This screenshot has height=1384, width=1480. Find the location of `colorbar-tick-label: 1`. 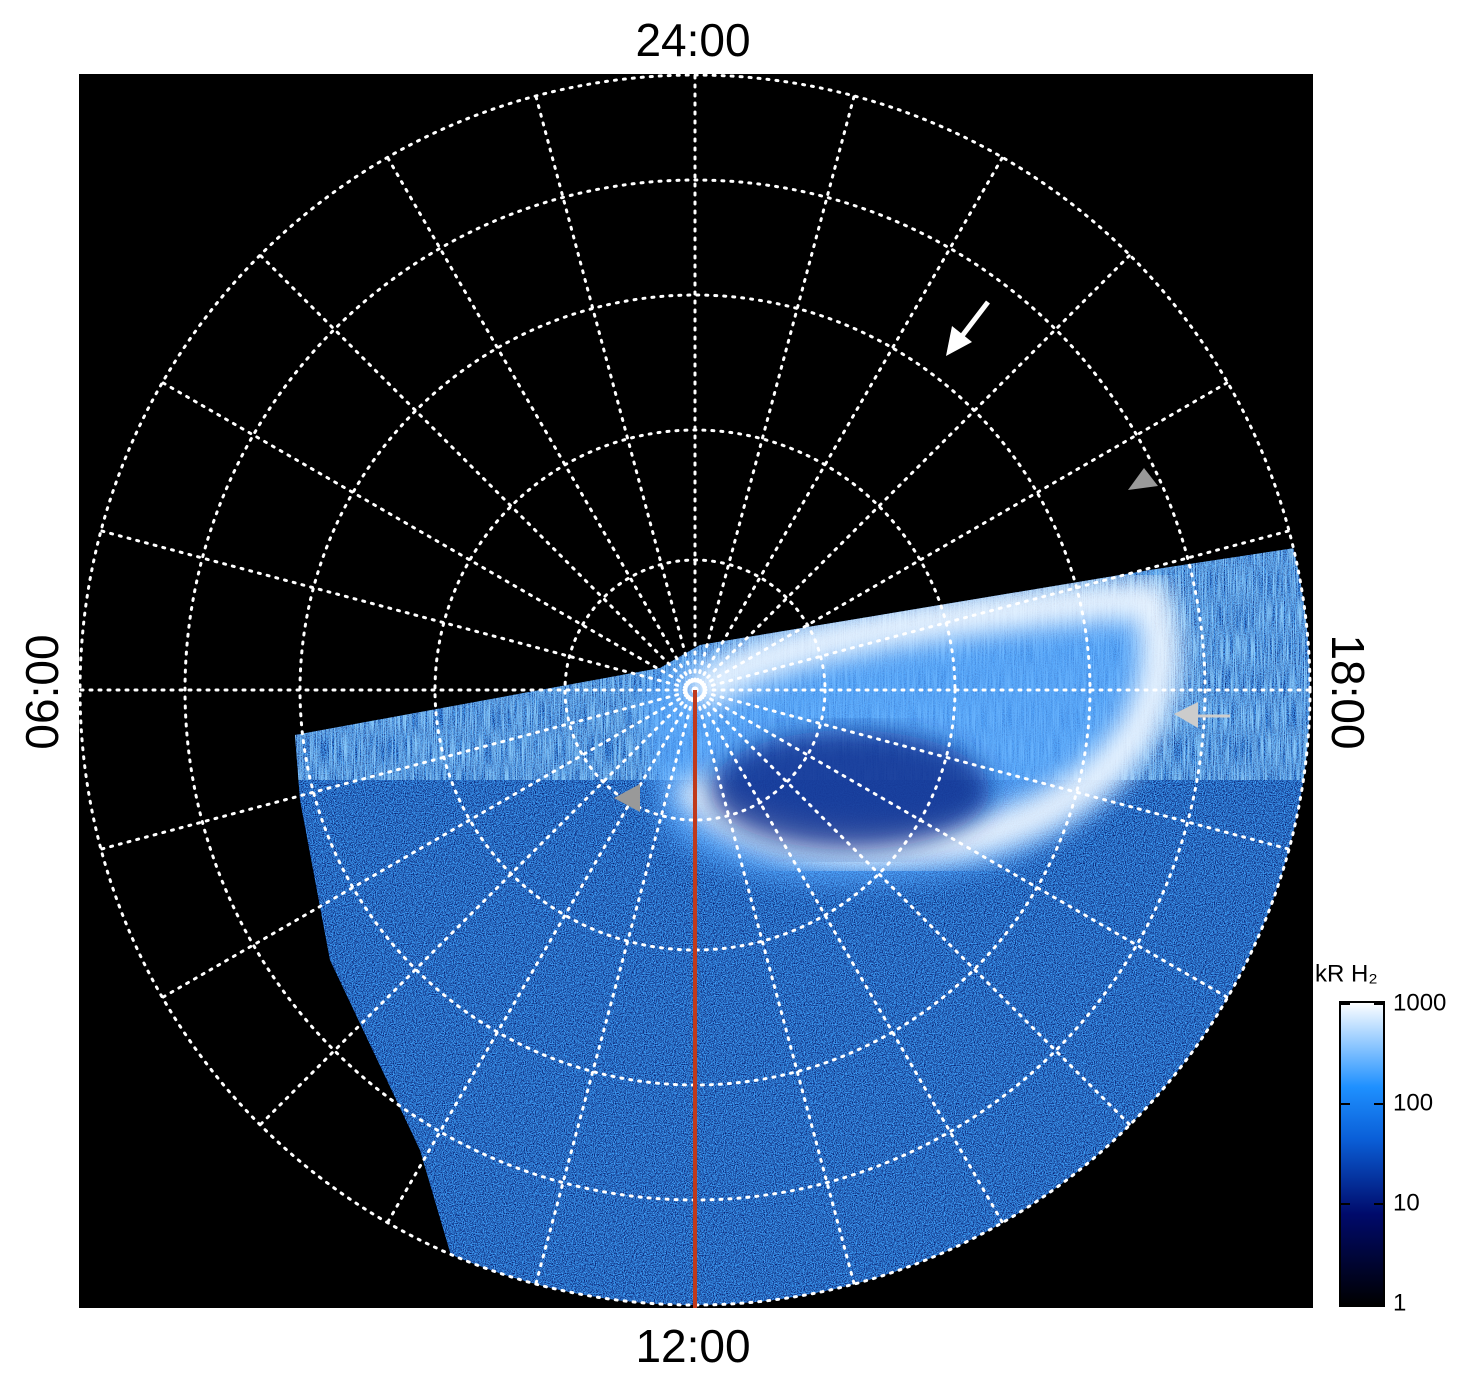

colorbar-tick-label: 1 is located at coordinates (1399, 1302).